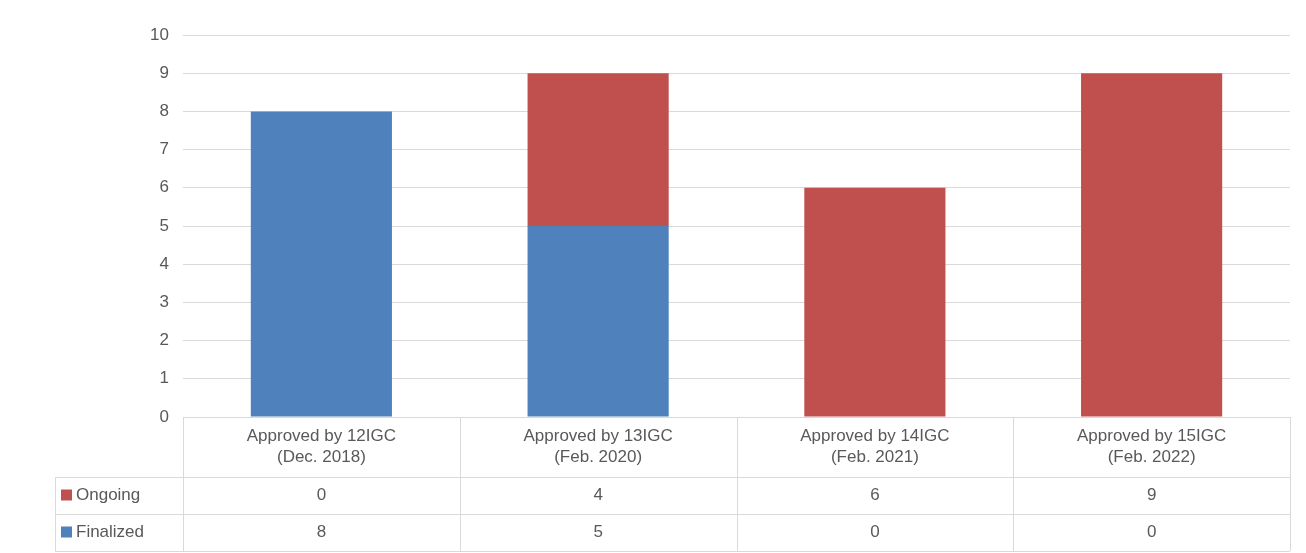 Image resolution: width=1306 pixels, height=553 pixels. What do you see at coordinates (875, 446) in the screenshot?
I see `x-tick-label: Approved by 14IGC (Feb. 2021)` at bounding box center [875, 446].